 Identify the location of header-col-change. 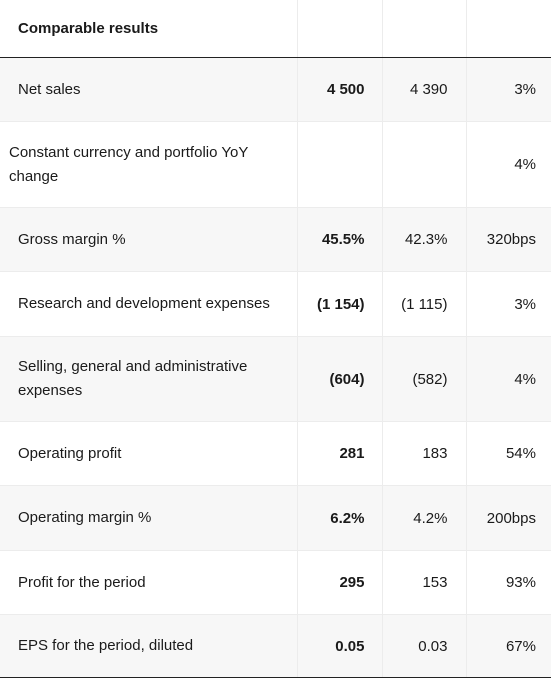
(508, 29).